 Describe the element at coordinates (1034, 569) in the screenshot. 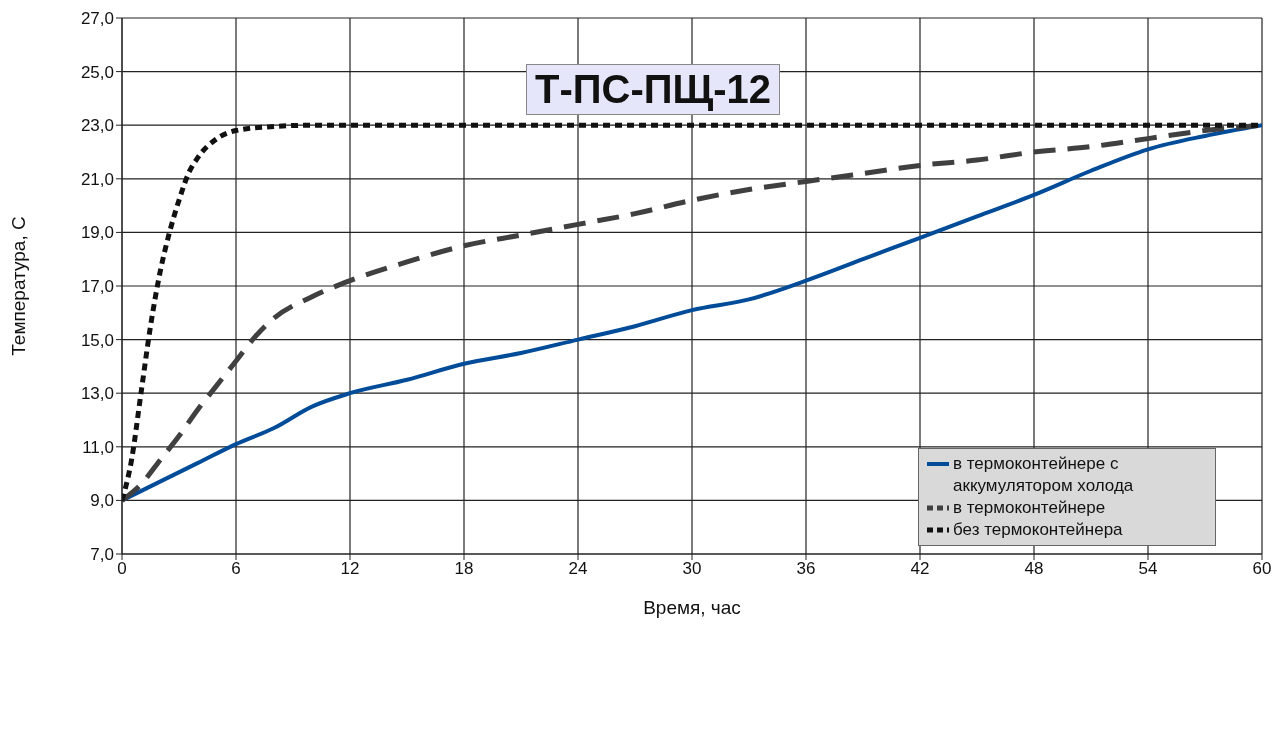

I see `x-tick-label: 48` at that location.